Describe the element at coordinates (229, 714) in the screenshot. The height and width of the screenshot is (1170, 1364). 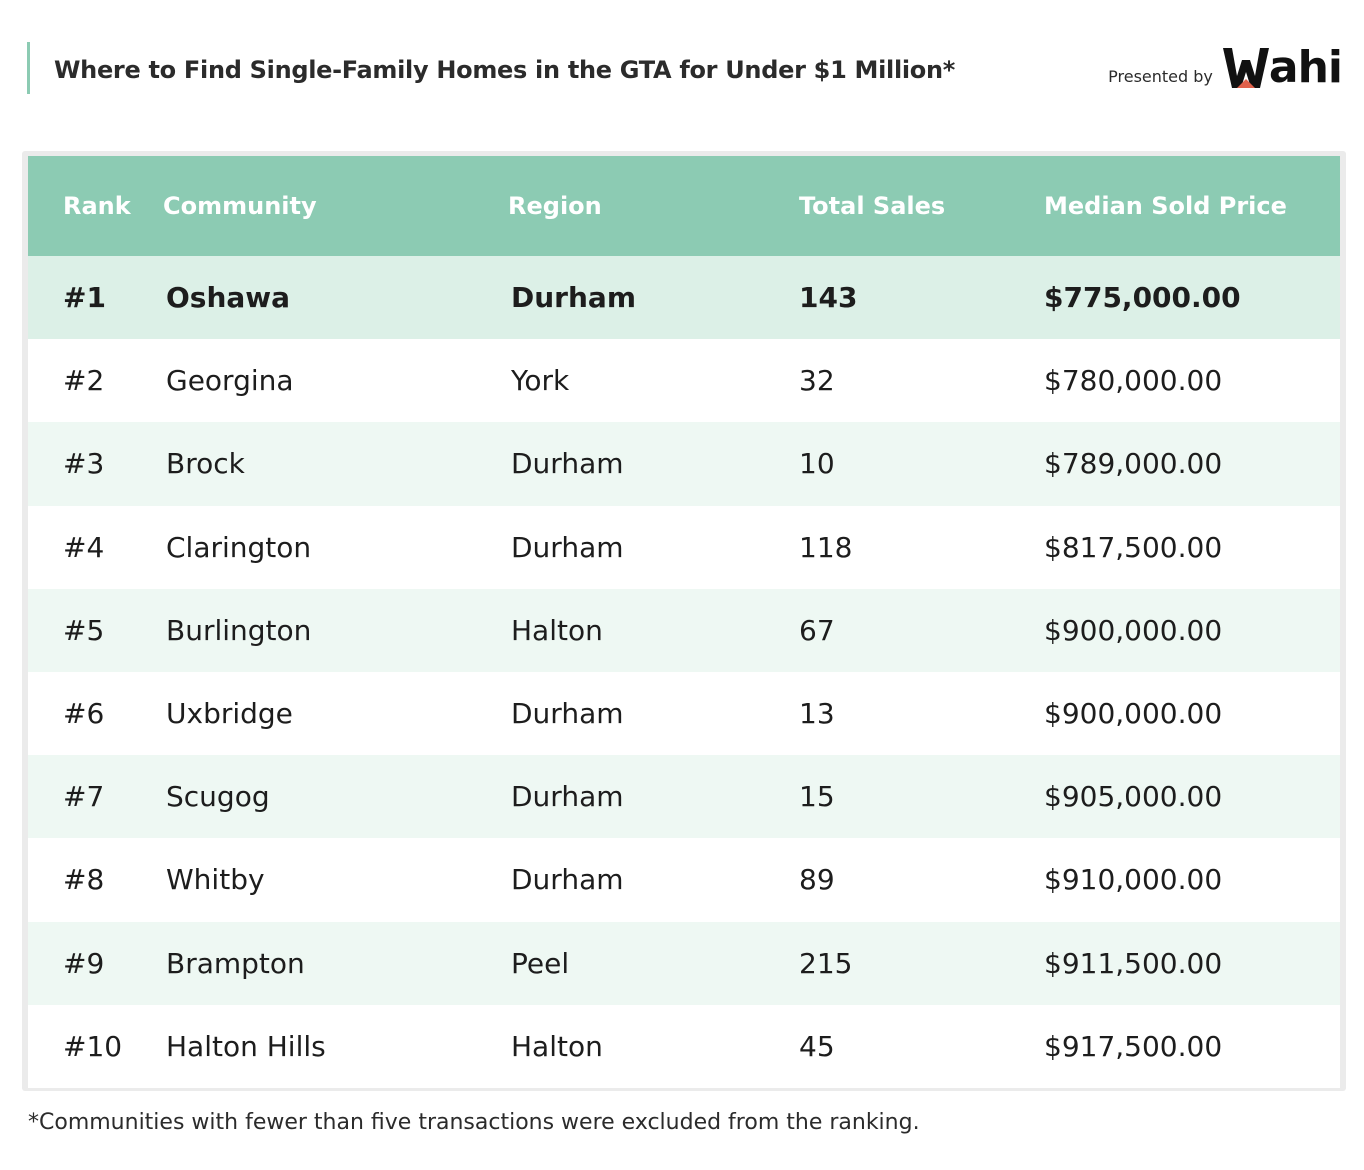
I see `community-cell: Uxbridge` at that location.